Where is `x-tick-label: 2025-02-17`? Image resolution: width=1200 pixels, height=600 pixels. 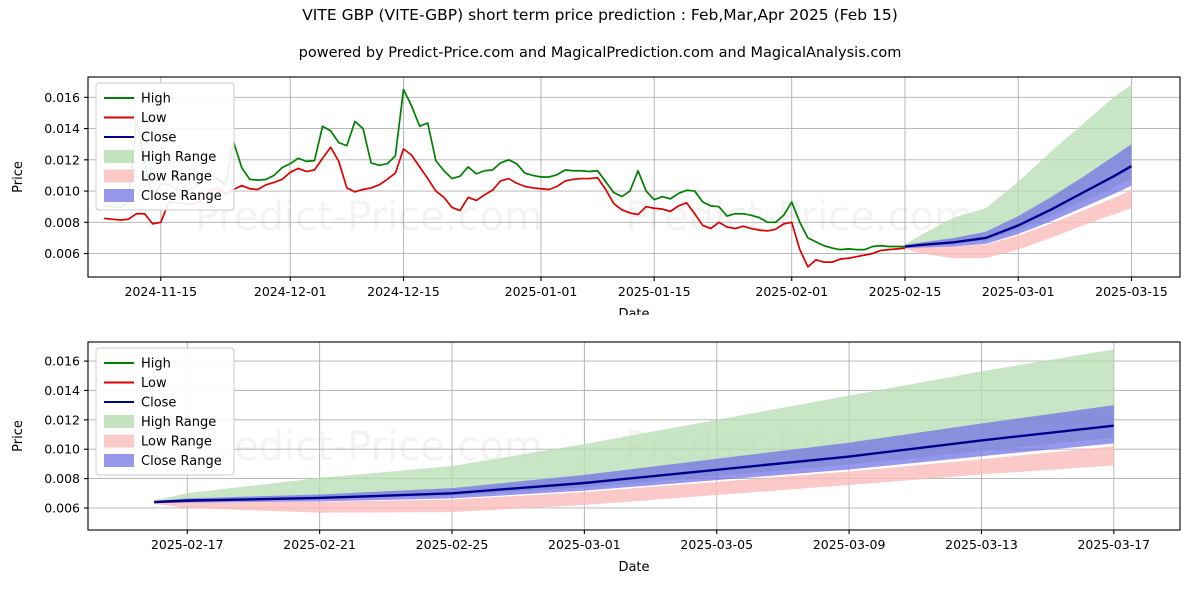
x-tick-label: 2025-02-17 is located at coordinates (187, 544).